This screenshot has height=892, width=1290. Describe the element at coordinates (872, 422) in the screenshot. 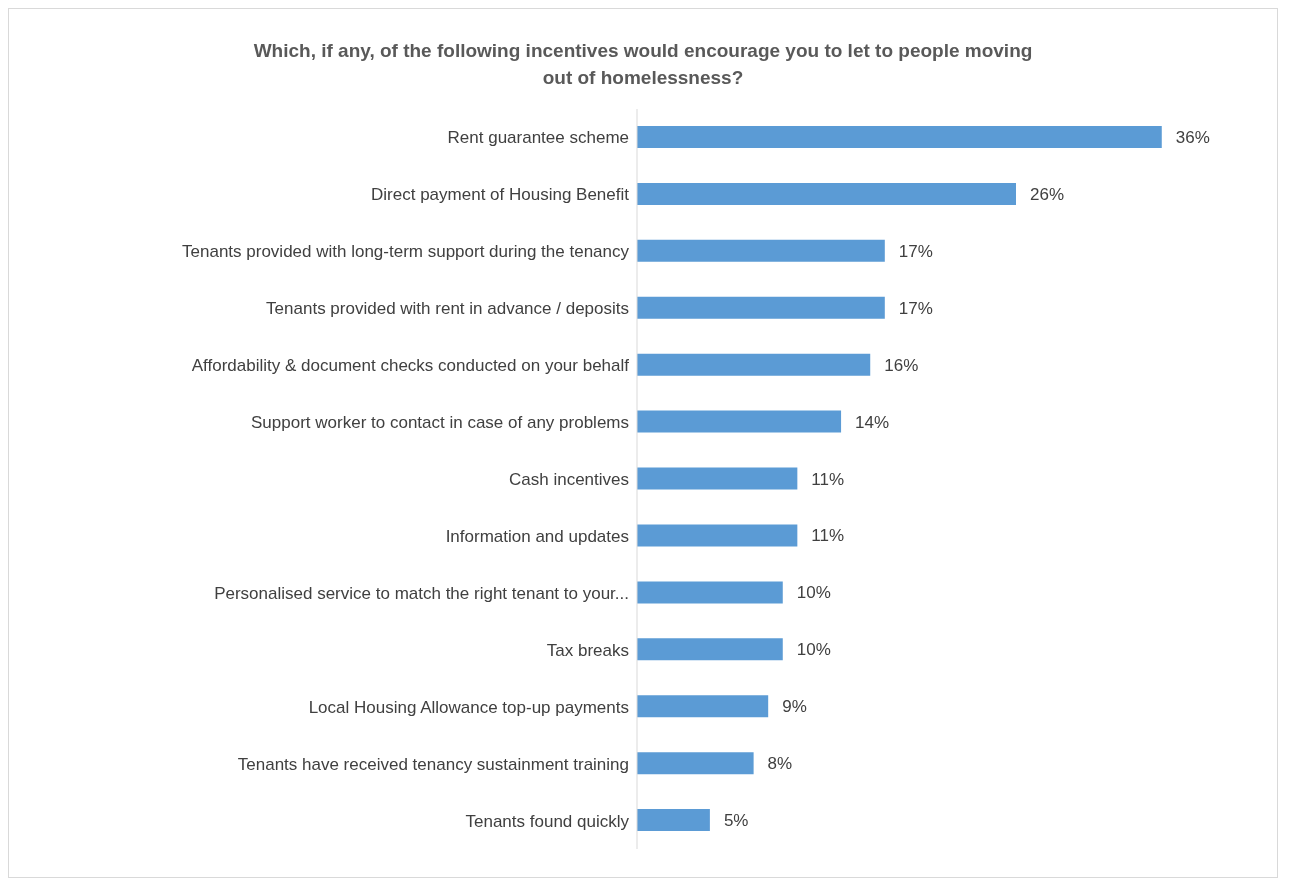

I see `data-label: 14%` at that location.